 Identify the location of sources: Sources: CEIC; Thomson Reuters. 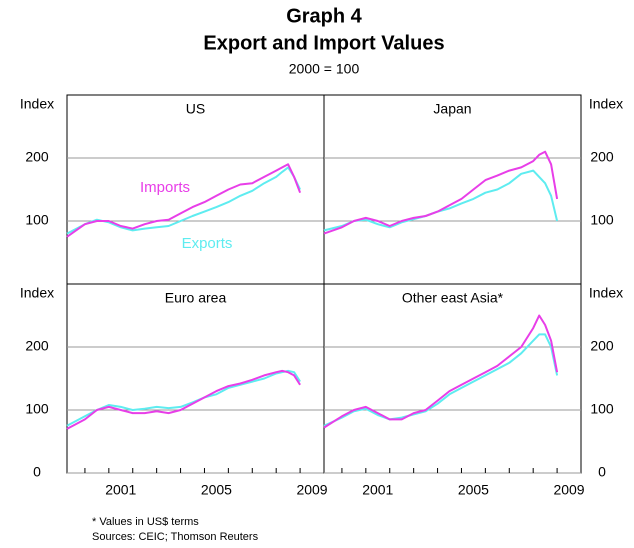
(175, 537).